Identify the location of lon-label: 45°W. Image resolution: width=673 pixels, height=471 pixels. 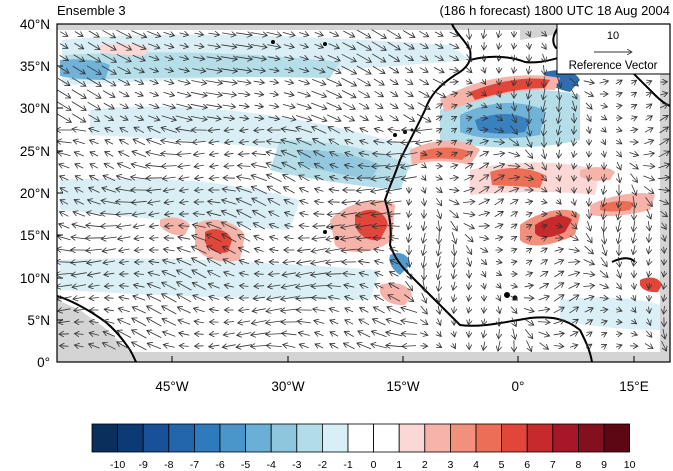
(171, 386).